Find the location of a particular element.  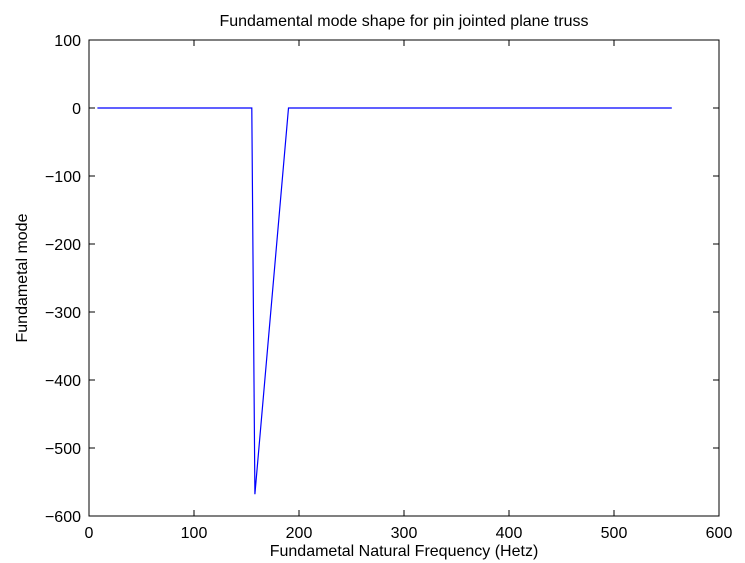

y-tick-label: −400 is located at coordinates (63, 381).